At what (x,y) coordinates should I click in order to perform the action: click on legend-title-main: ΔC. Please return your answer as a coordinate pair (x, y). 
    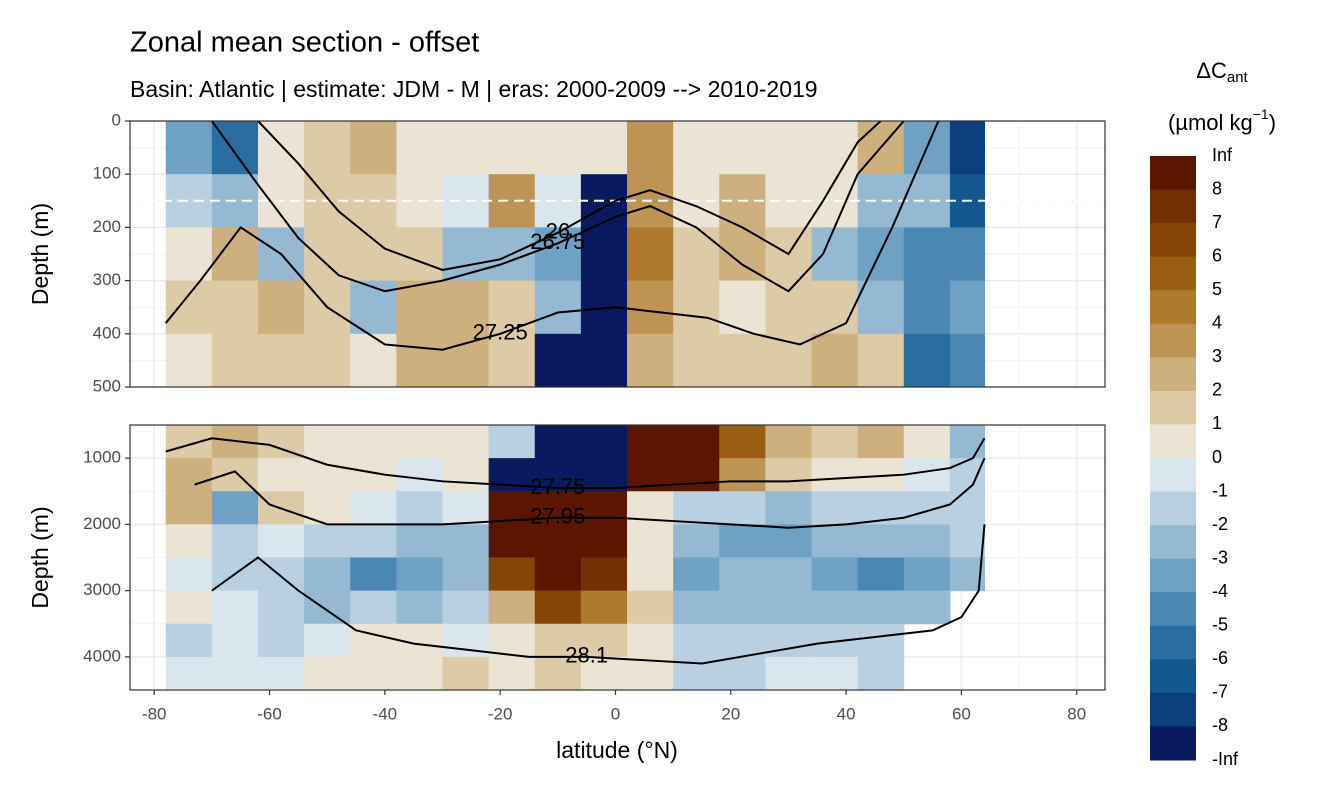
    Looking at the image, I should click on (1211, 70).